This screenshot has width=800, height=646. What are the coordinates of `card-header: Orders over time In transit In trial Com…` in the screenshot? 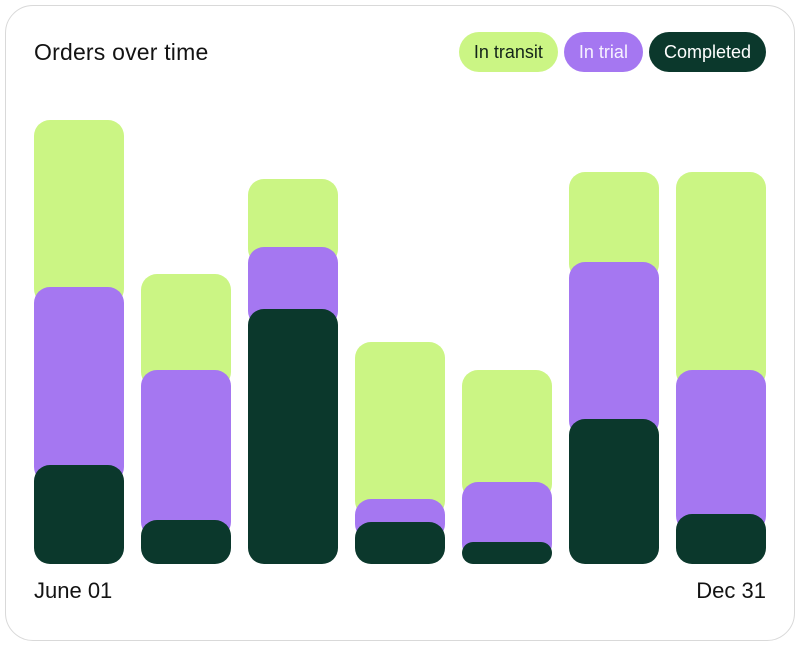 It's located at (400, 52).